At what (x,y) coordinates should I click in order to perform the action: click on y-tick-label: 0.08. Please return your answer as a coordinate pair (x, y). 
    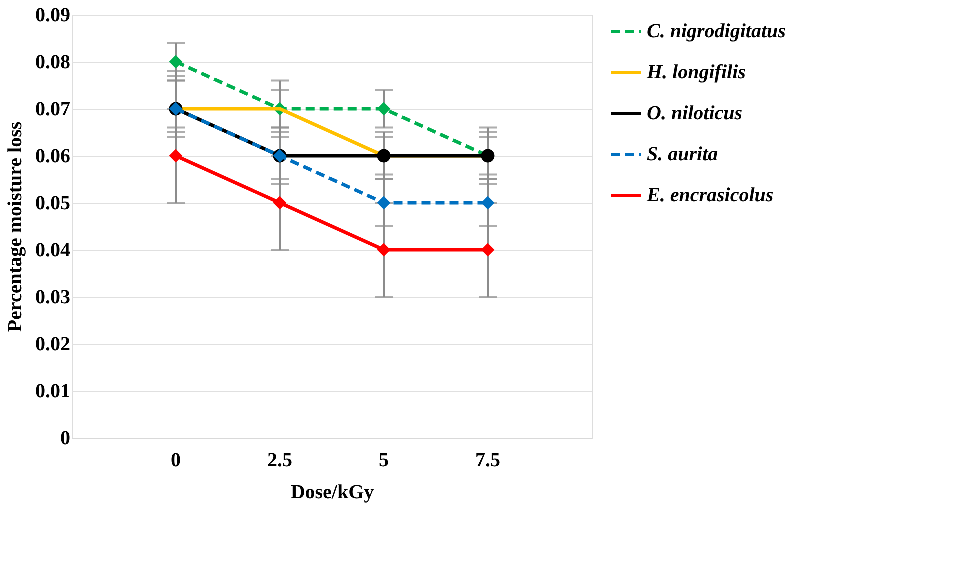
    Looking at the image, I should click on (53, 63).